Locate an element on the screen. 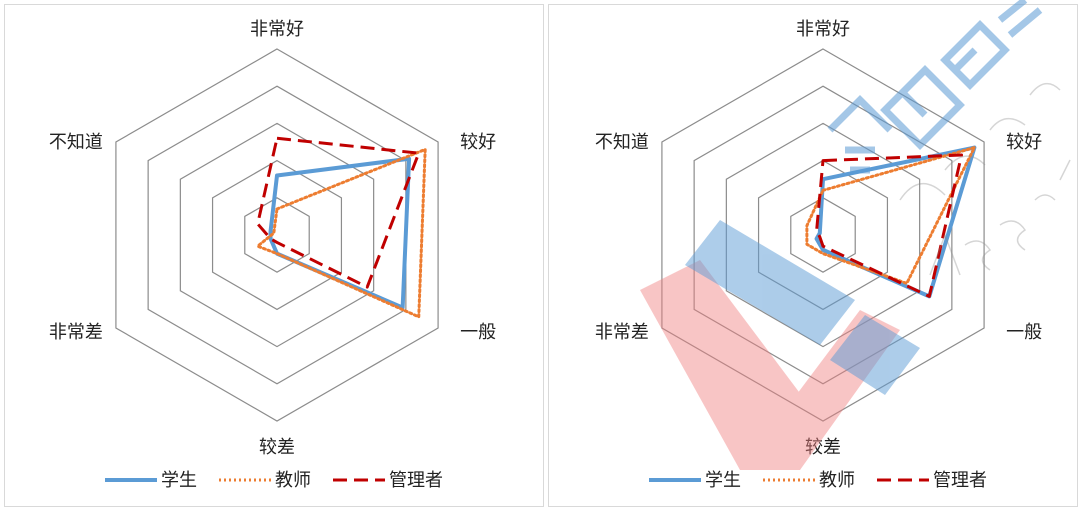 The height and width of the screenshot is (511, 1082). series-2-polygon is located at coordinates (338, 212).